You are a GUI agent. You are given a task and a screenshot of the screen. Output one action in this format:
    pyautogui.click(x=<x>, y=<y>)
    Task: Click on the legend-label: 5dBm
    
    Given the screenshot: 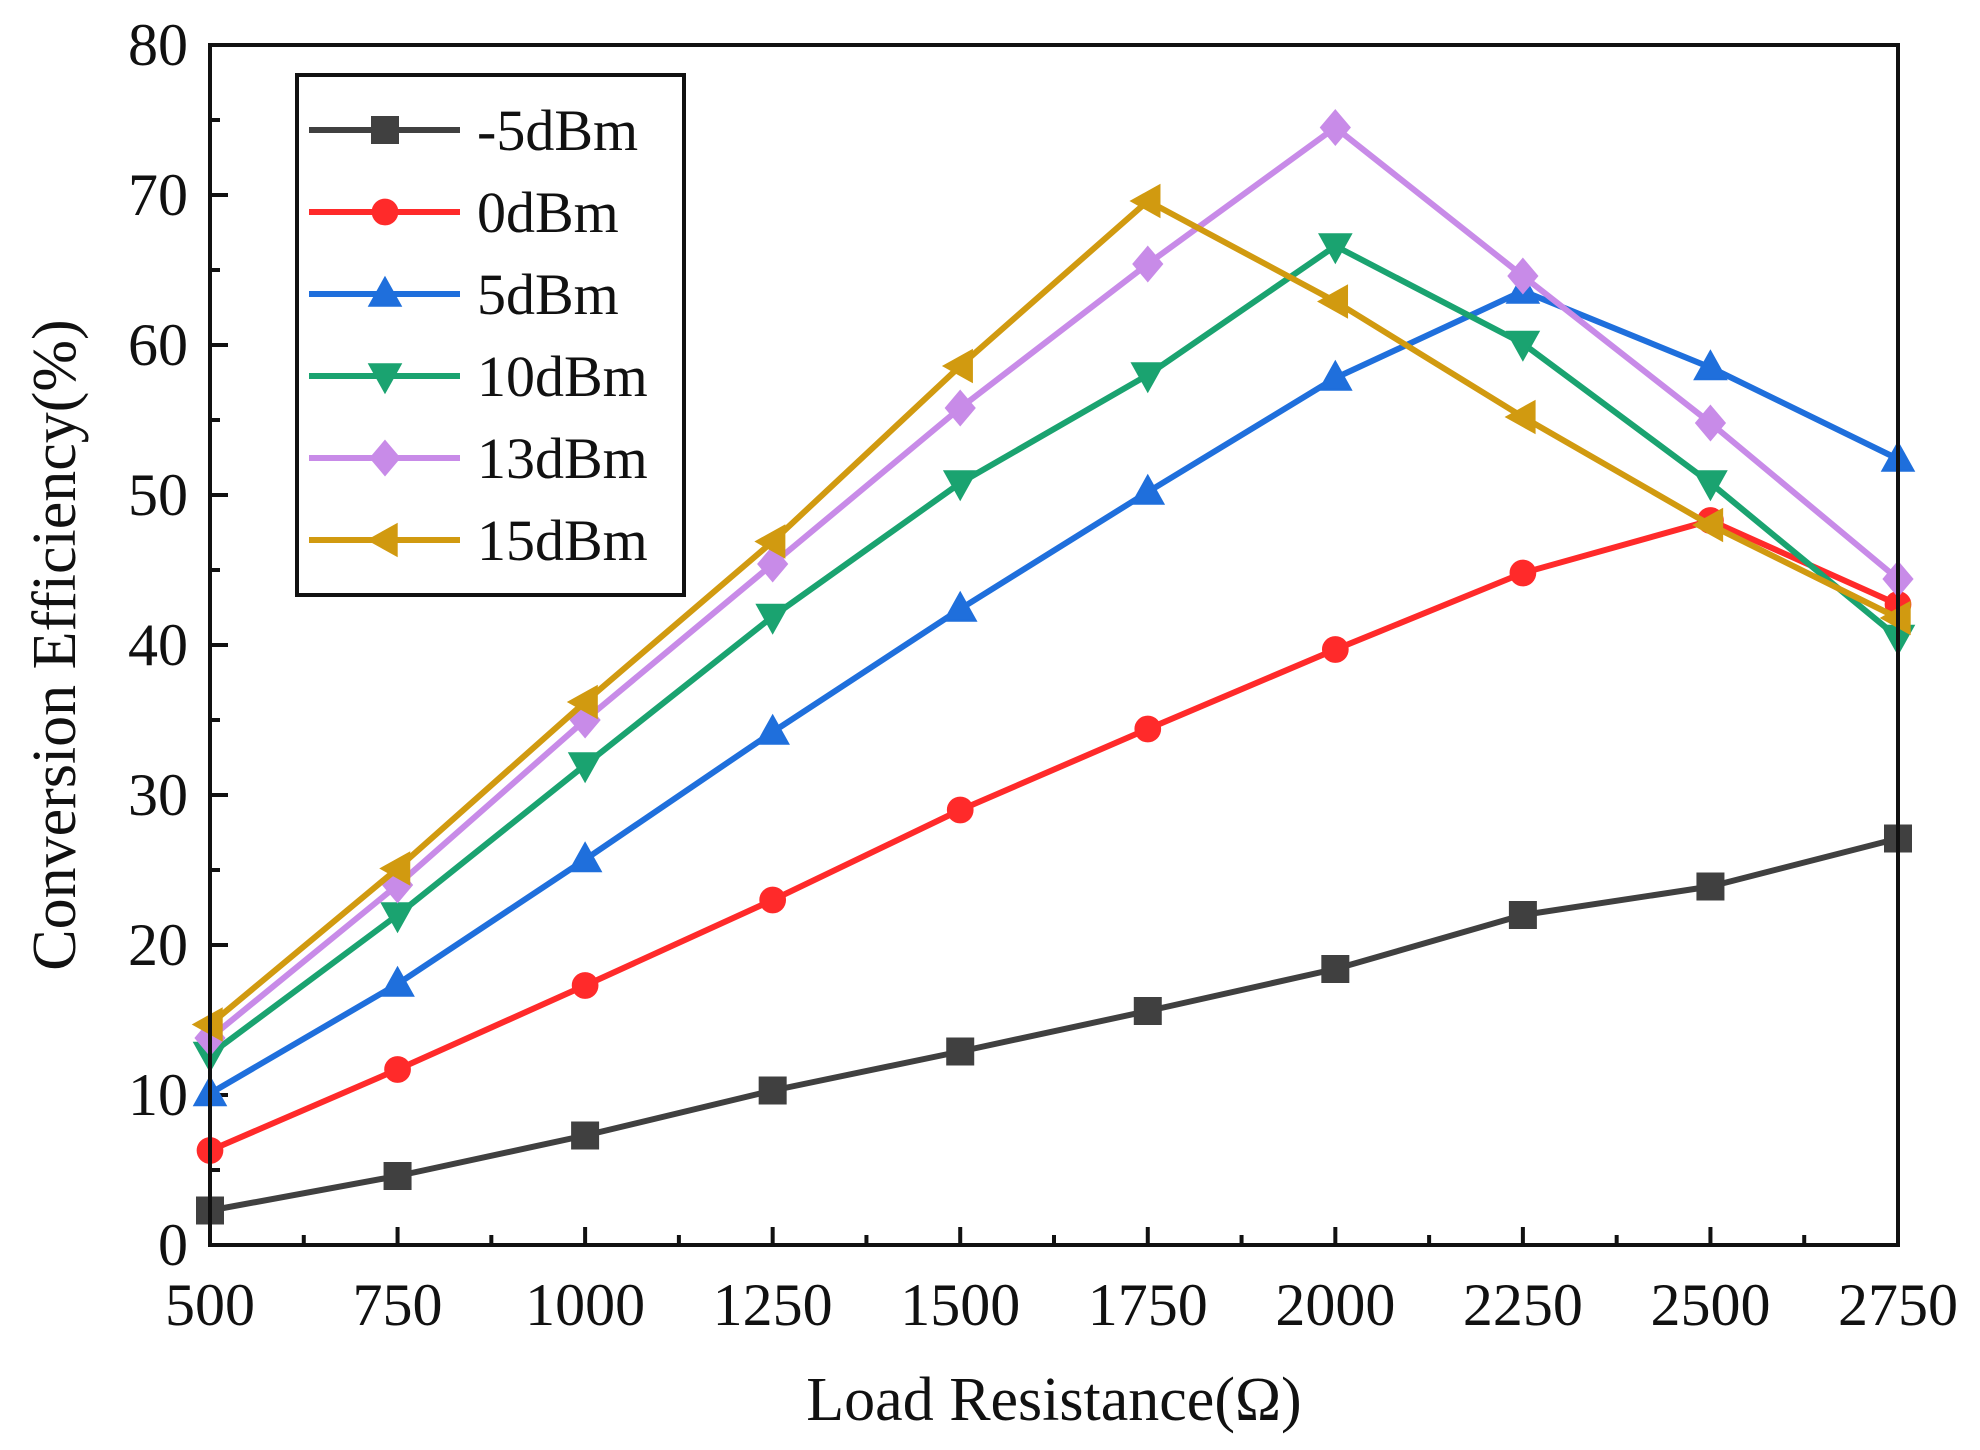 What is the action you would take?
    pyautogui.click(x=548, y=294)
    